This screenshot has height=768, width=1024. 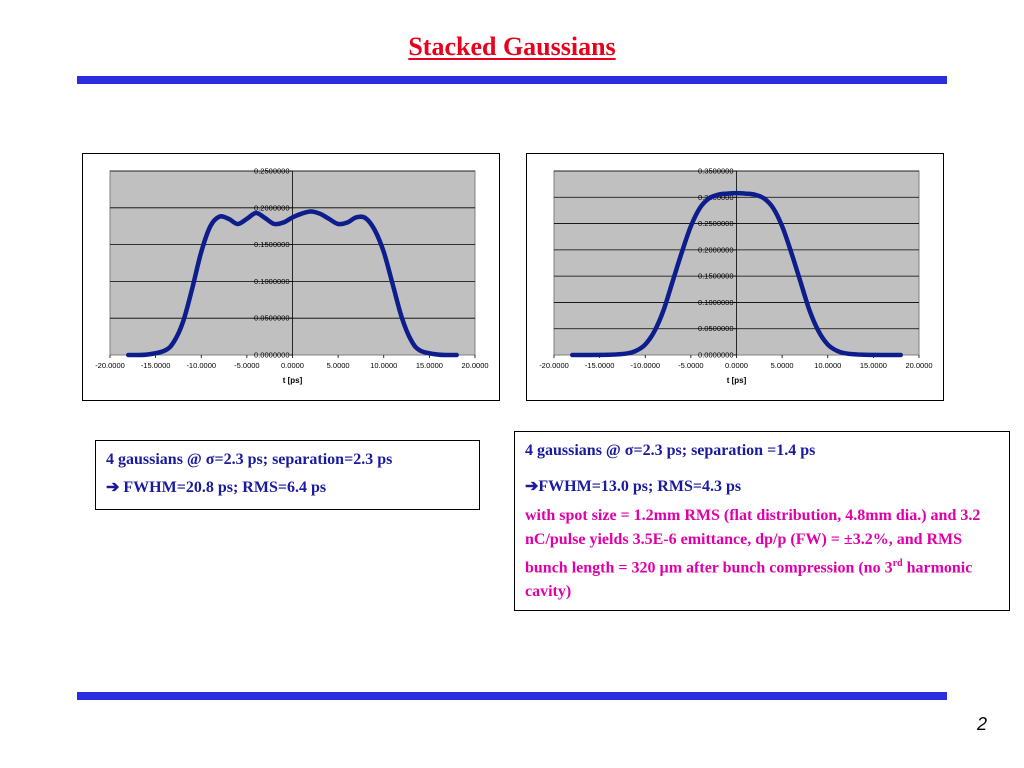 I want to click on details-sup: rd, so click(x=897, y=563).